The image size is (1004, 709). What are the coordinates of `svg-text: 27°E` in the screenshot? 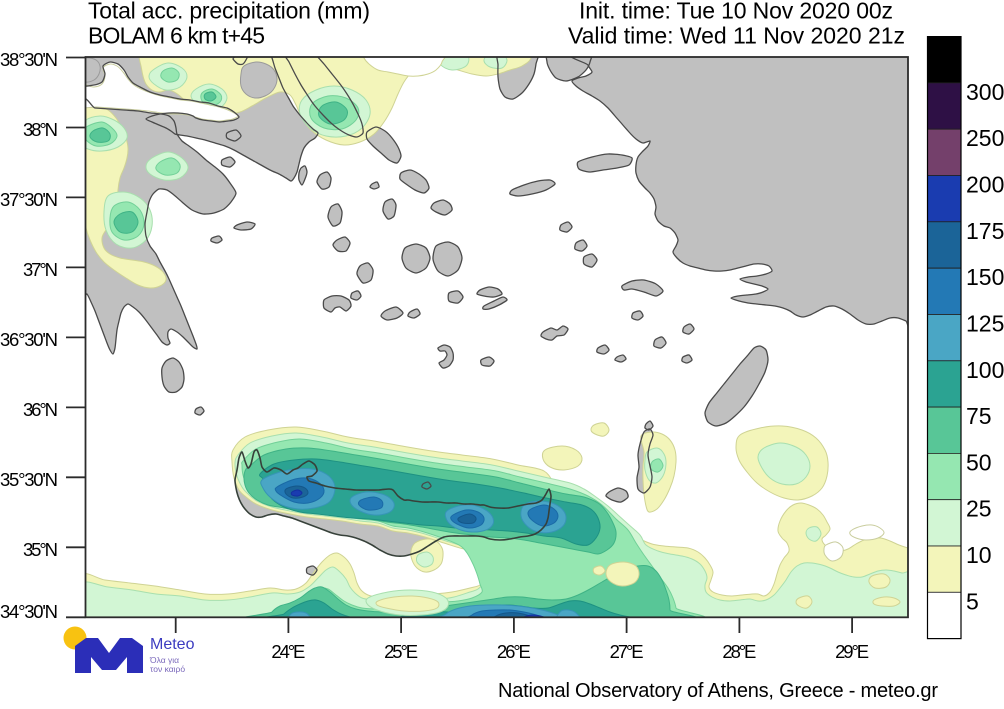 It's located at (627, 651).